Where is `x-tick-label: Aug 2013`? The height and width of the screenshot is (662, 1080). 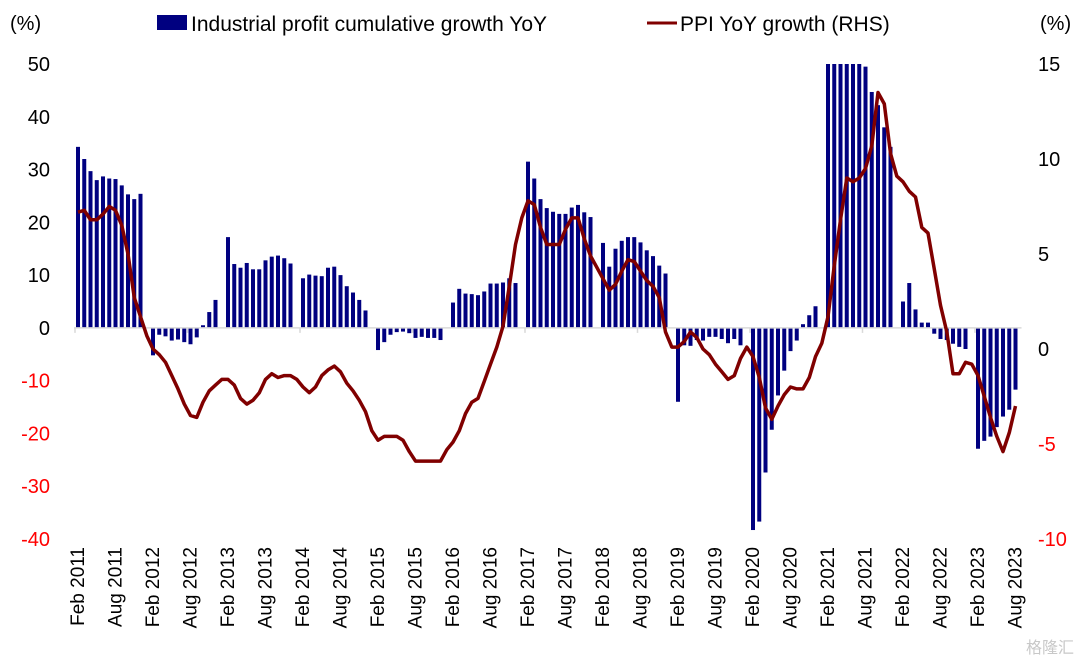
x-tick-label: Aug 2013 is located at coordinates (266, 587).